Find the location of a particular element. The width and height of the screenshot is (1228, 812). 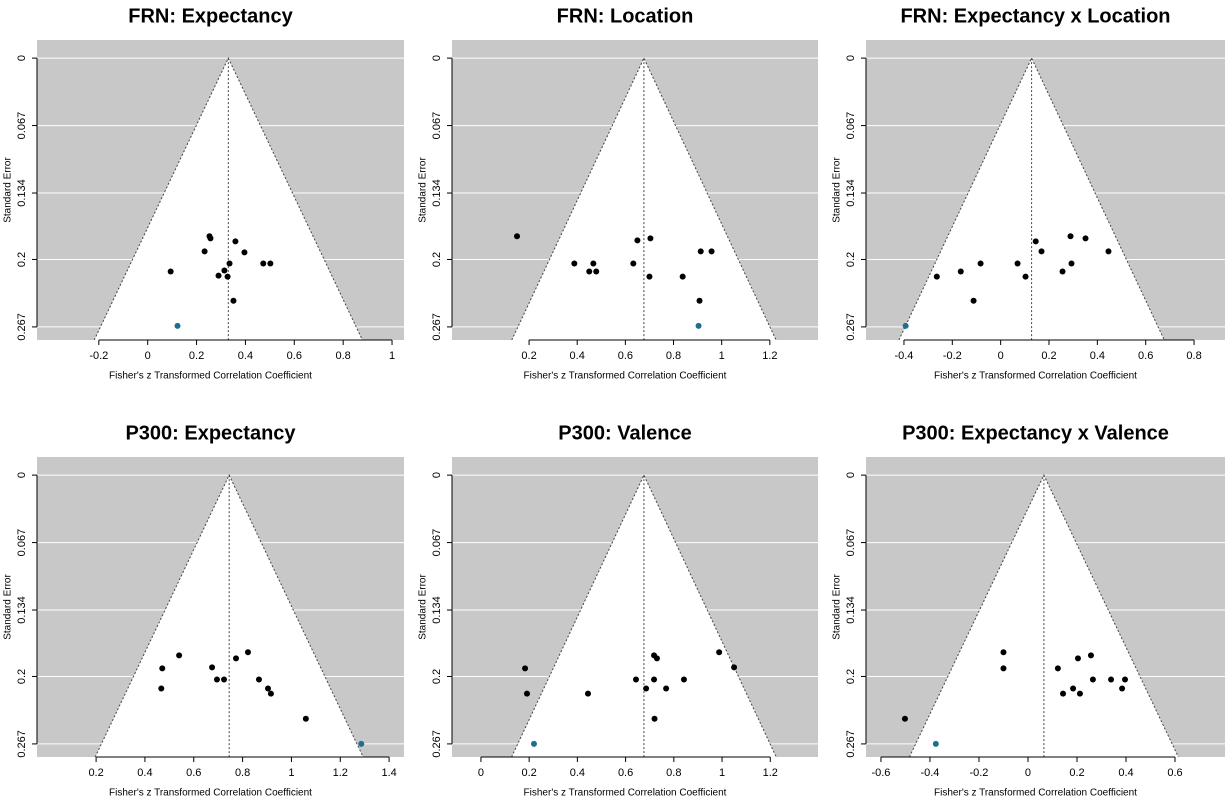

x-tick-label: 1 is located at coordinates (291, 773).